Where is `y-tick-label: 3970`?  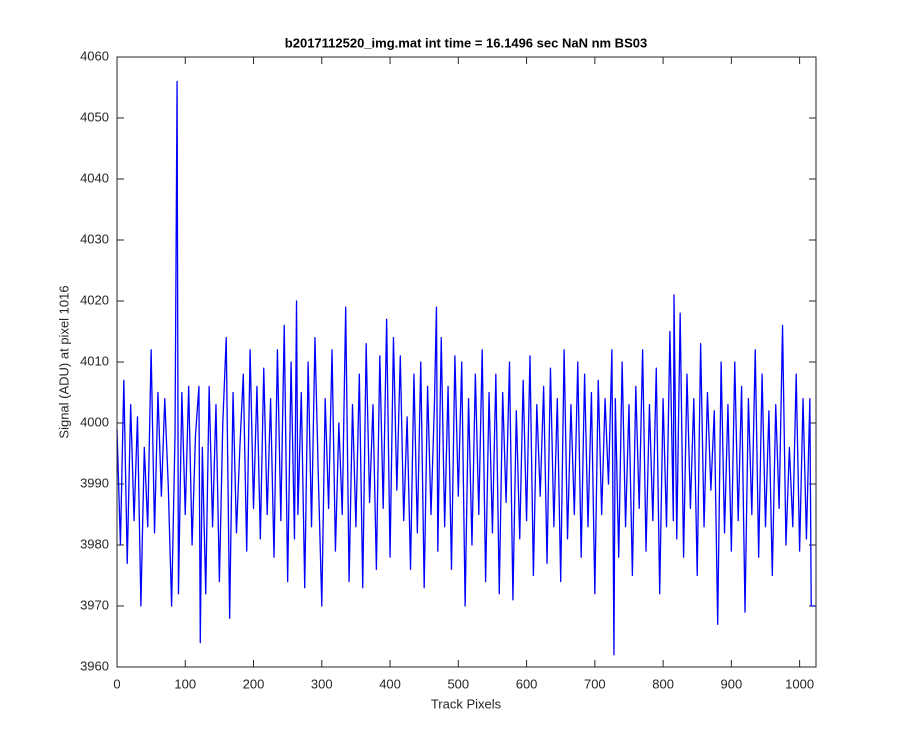
y-tick-label: 3970 is located at coordinates (94, 604).